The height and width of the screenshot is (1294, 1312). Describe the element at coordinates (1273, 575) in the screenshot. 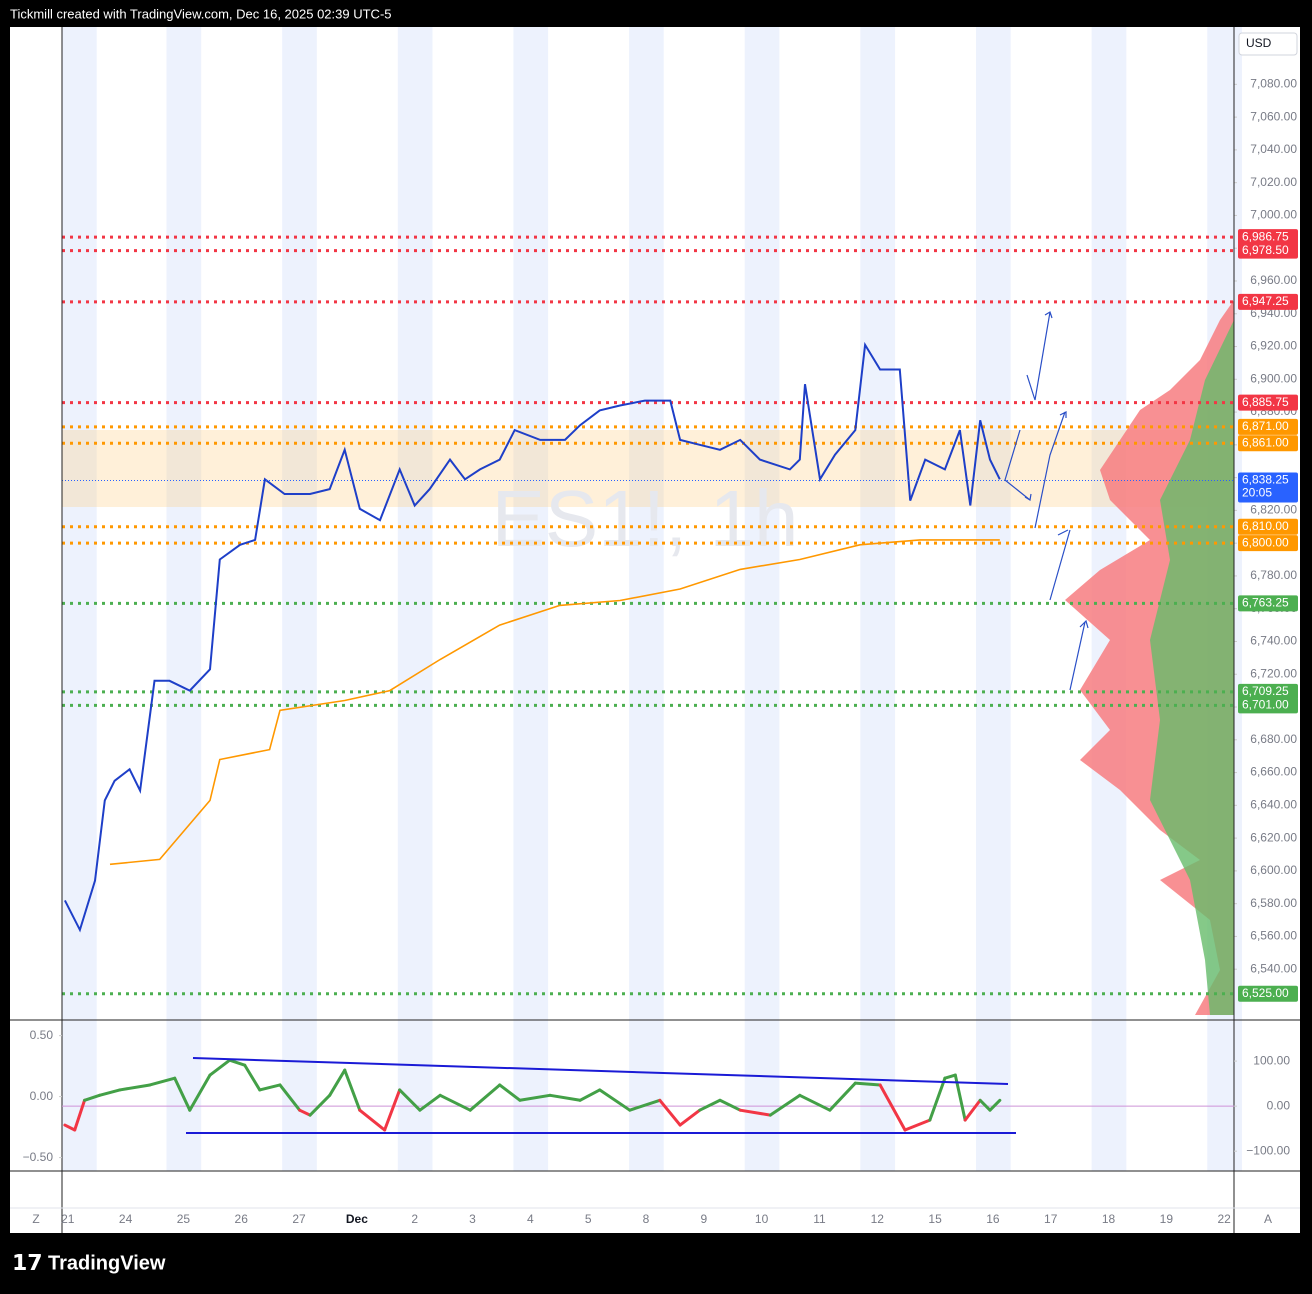

I see `y-tick-label: 6,780.00` at that location.